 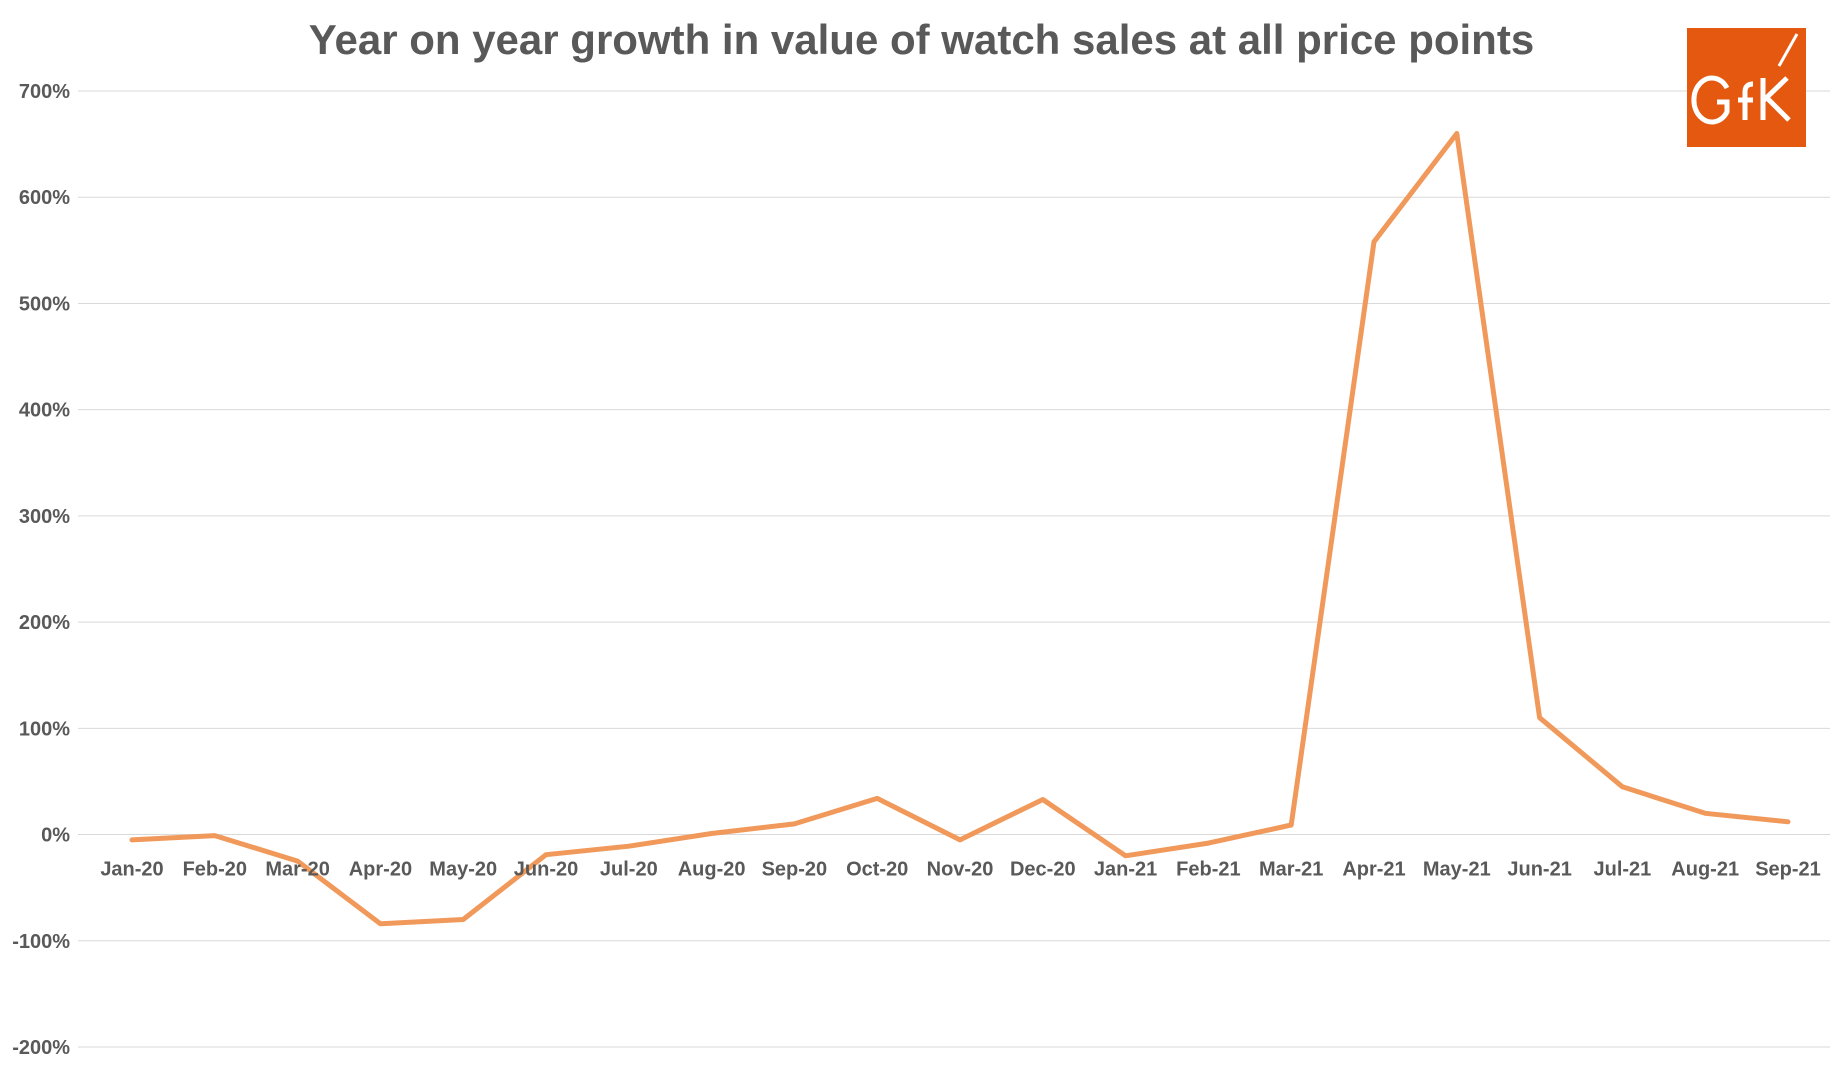 I want to click on y-tick-label: 700%, so click(x=44, y=92).